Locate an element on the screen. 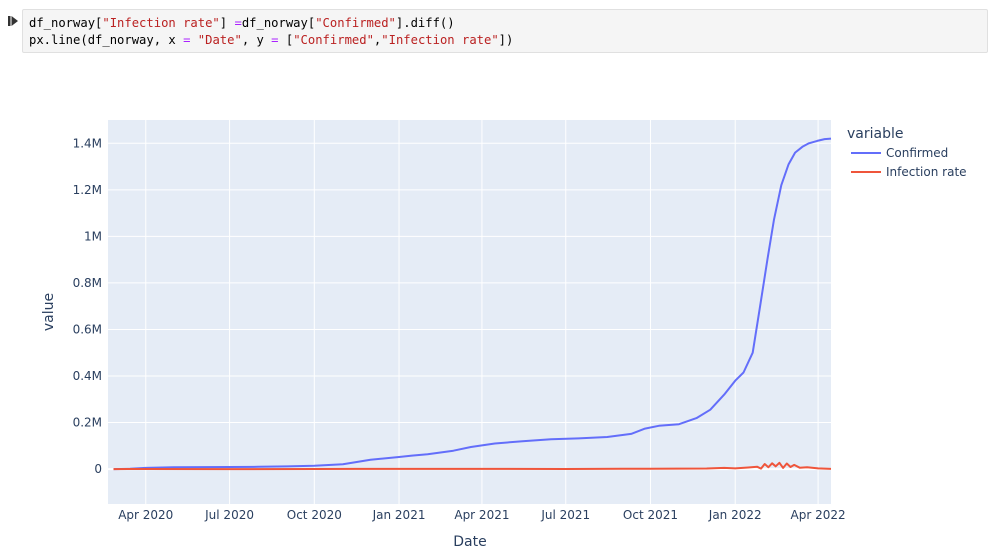  x-tick-label: Jul 2021 is located at coordinates (565, 515).